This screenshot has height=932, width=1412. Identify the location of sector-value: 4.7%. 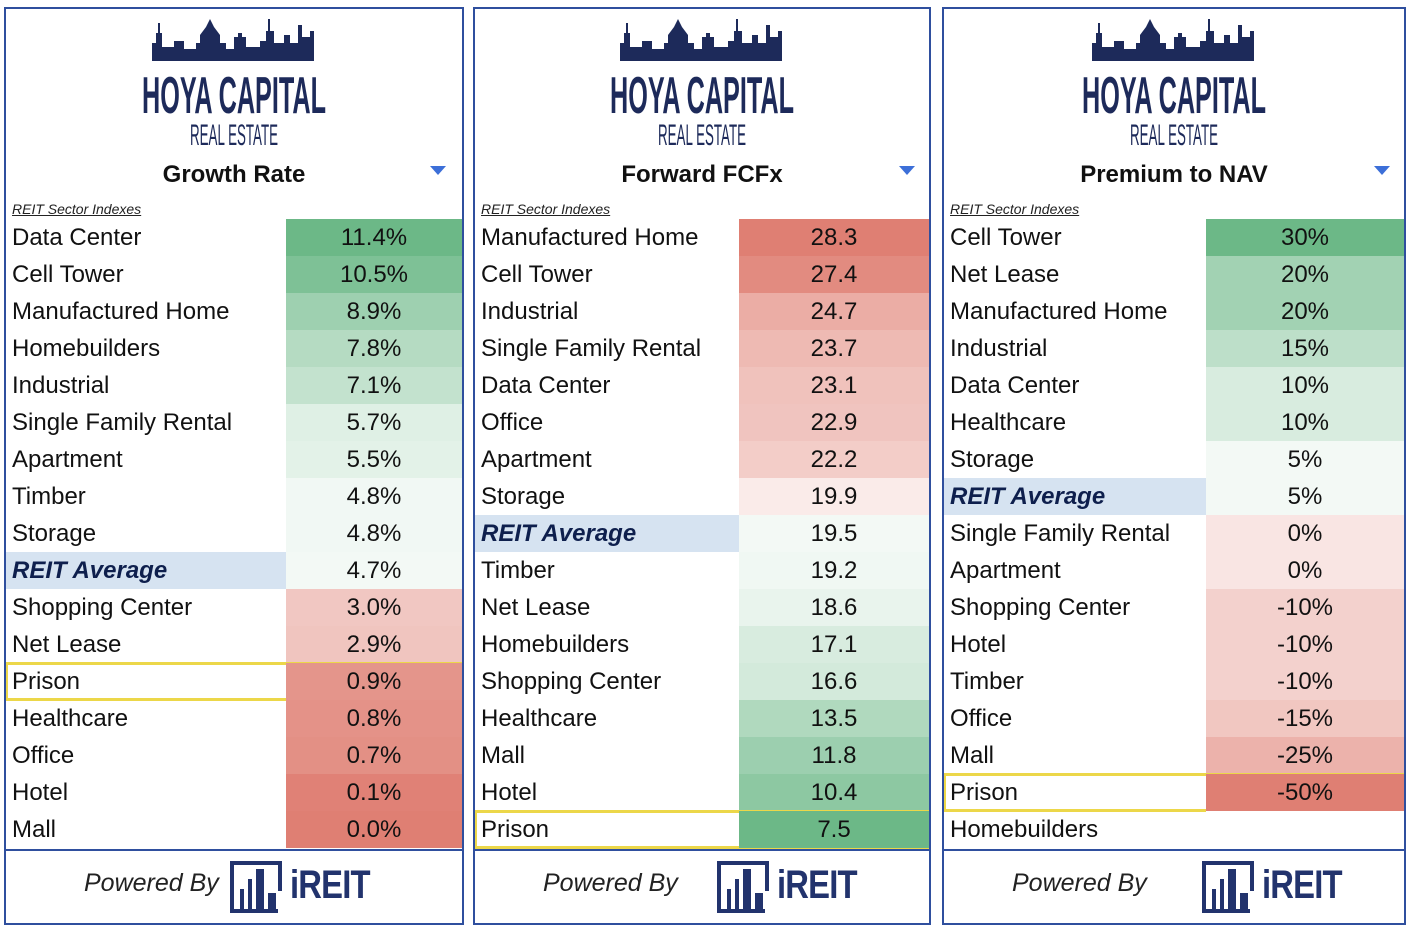
(374, 570).